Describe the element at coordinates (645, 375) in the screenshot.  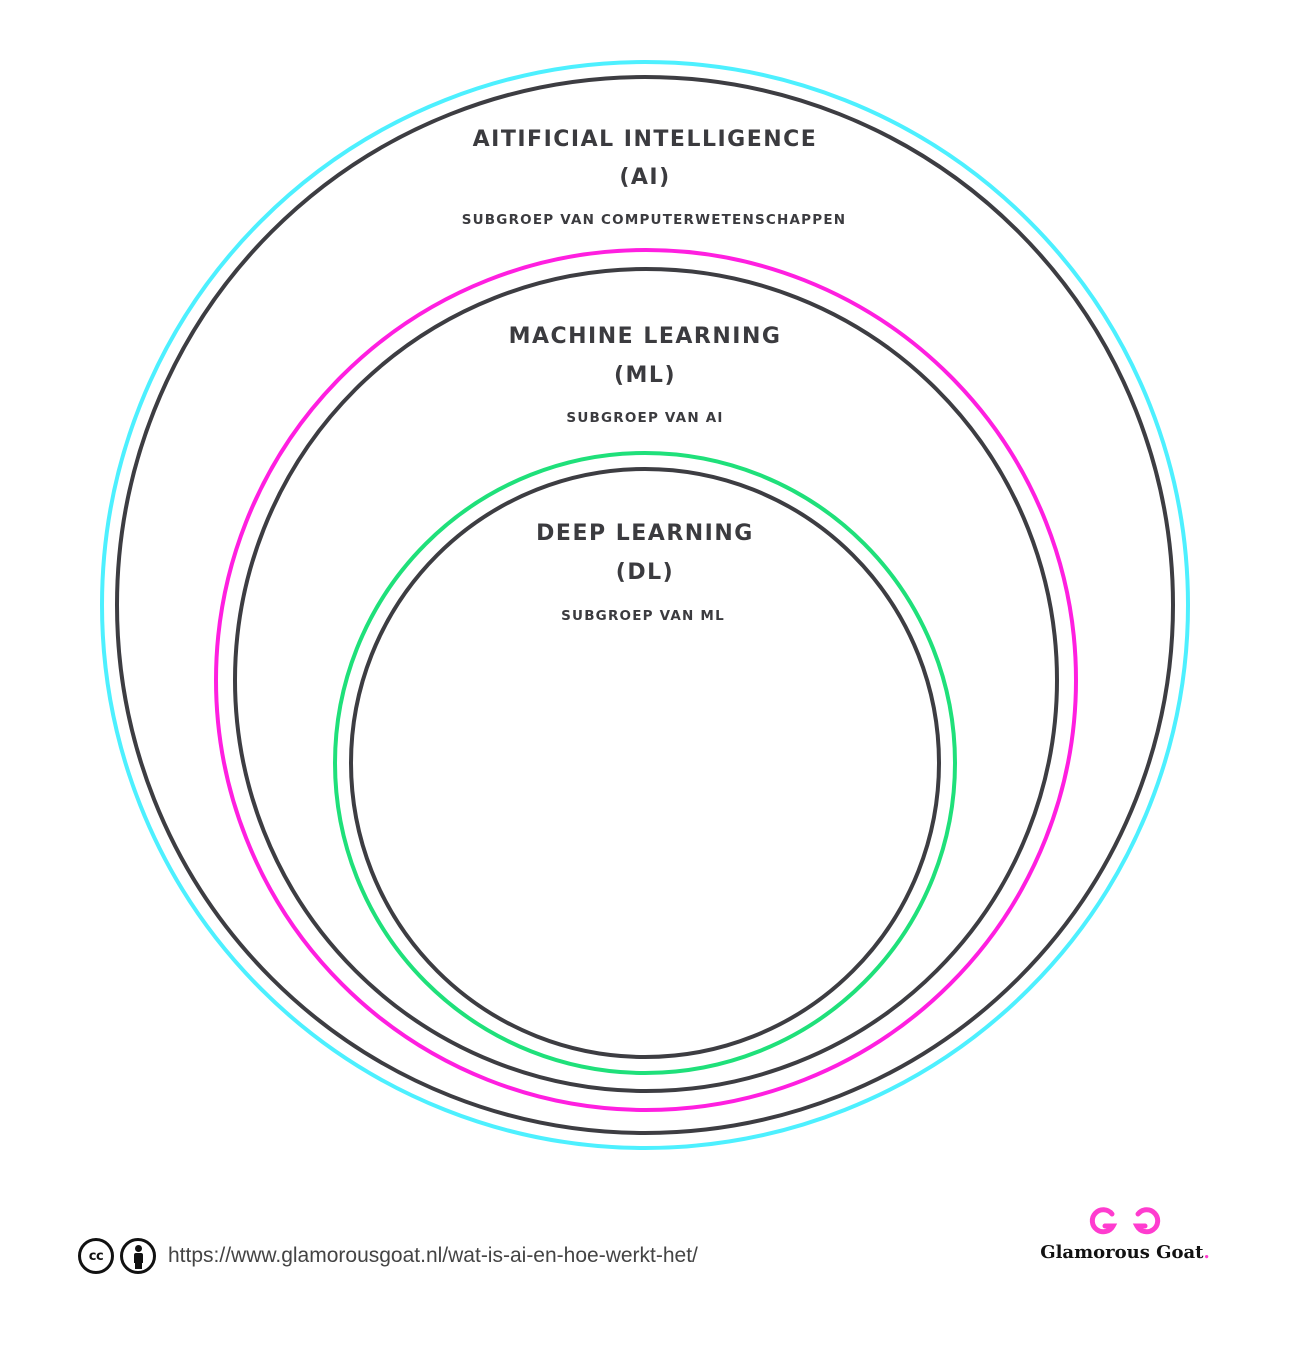
I see `ml-abbr: (ML)` at that location.